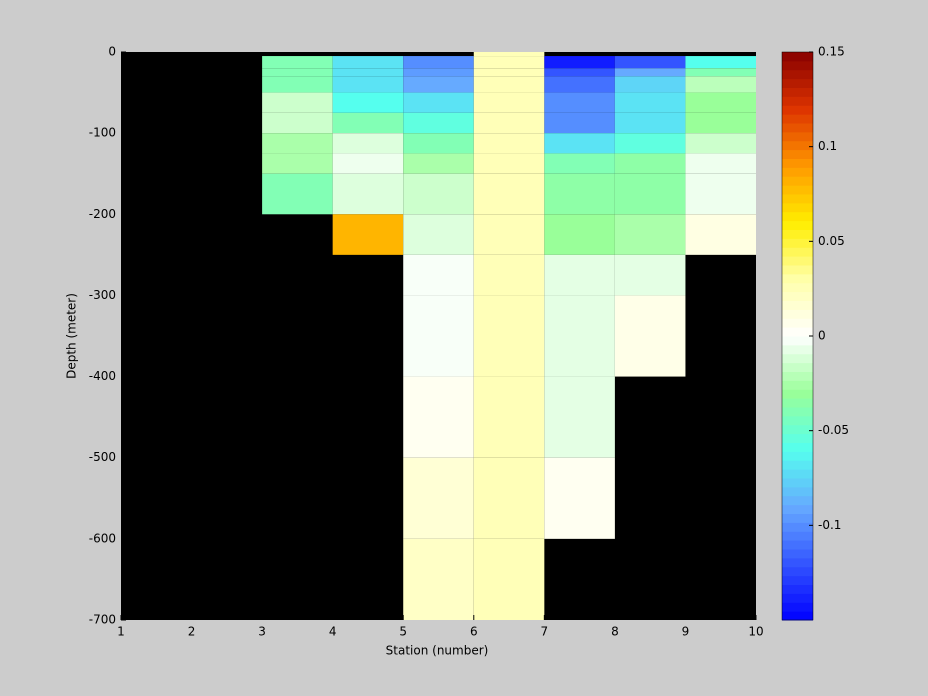 This screenshot has height=696, width=928. What do you see at coordinates (686, 632) in the screenshot?
I see `x-tick-label: 9` at bounding box center [686, 632].